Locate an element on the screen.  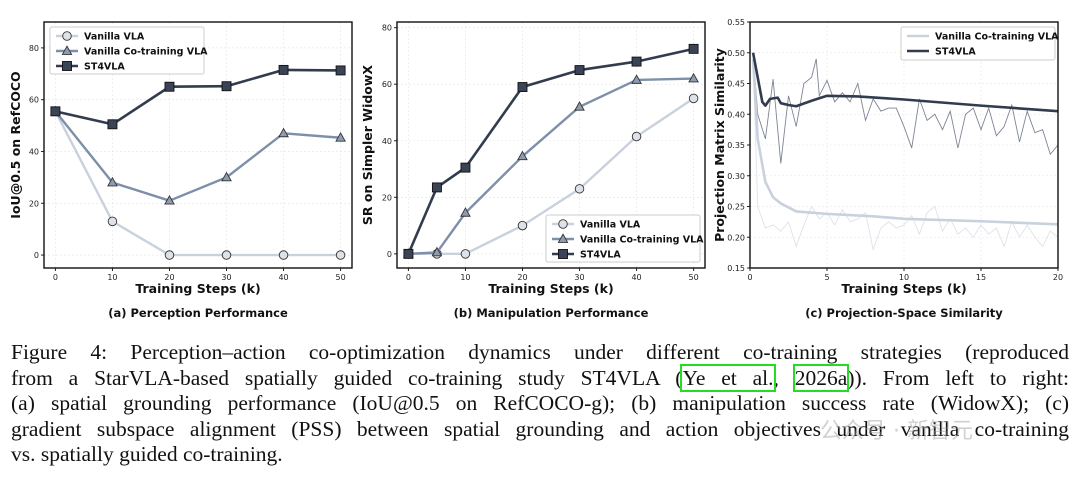
y-tick-label: 0.25 is located at coordinates (736, 207).